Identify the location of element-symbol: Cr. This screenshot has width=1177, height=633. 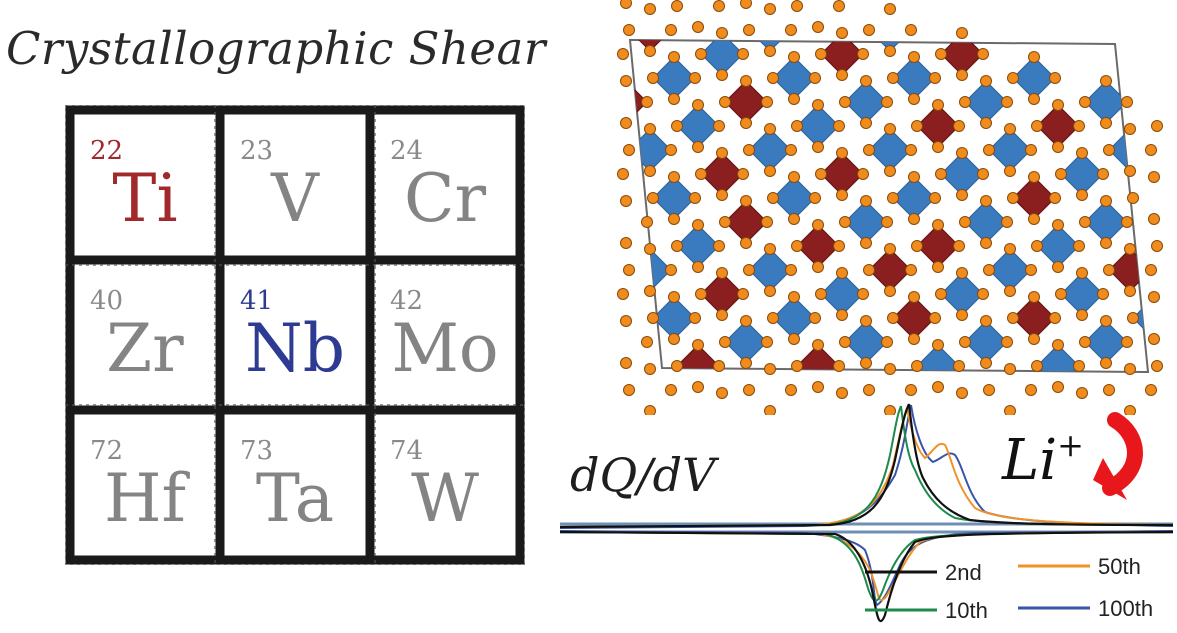
(445, 198).